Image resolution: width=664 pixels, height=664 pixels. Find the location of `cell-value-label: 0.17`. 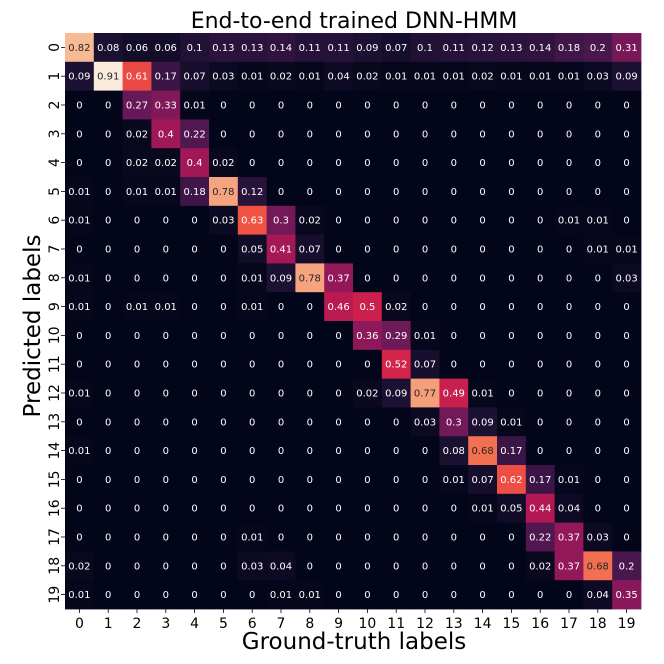

cell-value-label: 0.17 is located at coordinates (166, 77).